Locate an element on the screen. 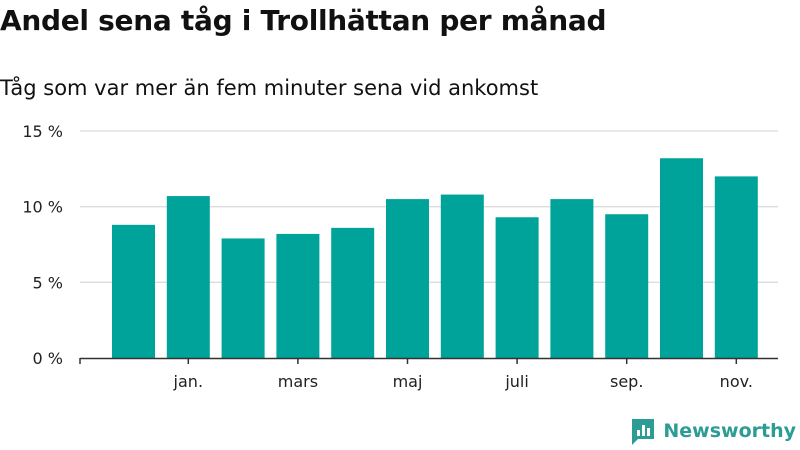  newsworthy-logo-icon is located at coordinates (643, 432).